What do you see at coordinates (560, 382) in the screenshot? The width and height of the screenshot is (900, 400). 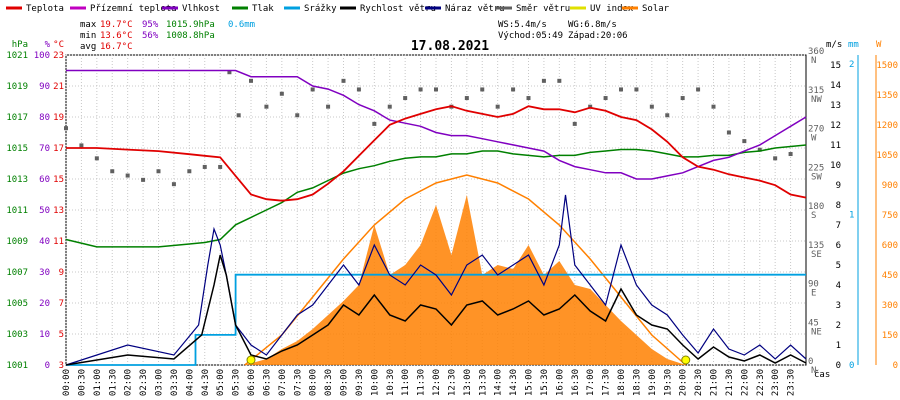 I see `time-tick-label: 16:00` at bounding box center [560, 382].